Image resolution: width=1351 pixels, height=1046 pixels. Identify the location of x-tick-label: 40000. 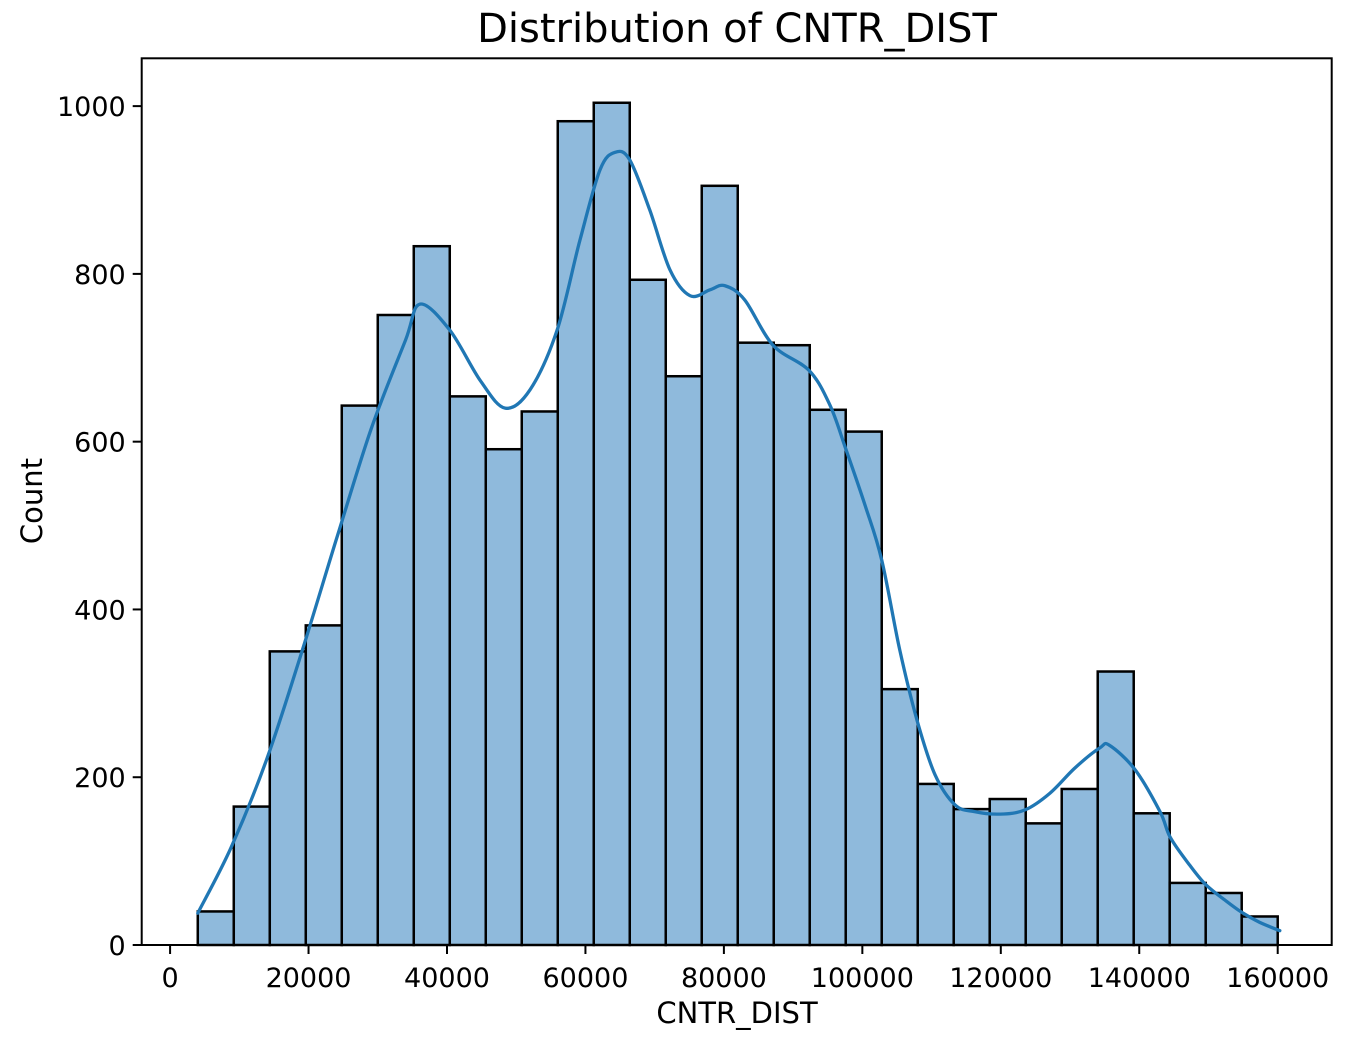
(447, 978).